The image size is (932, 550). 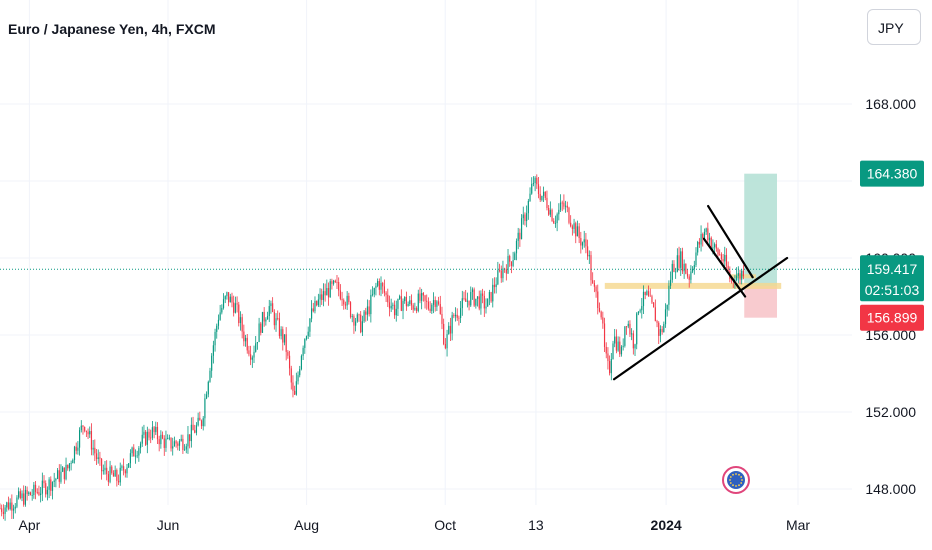 What do you see at coordinates (890, 335) in the screenshot?
I see `y-tick-label: 156.000` at bounding box center [890, 335].